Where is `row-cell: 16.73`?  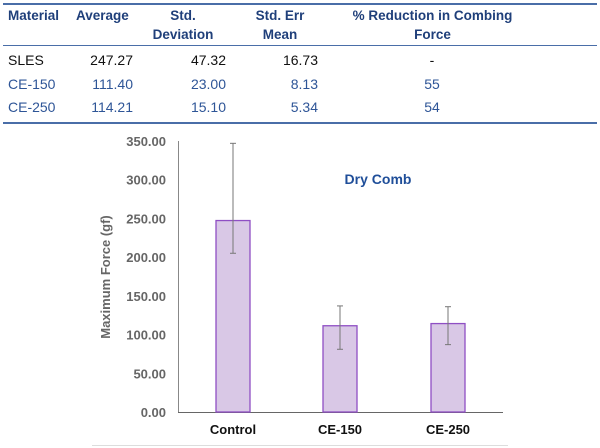
row-cell: 16.73 is located at coordinates (300, 60).